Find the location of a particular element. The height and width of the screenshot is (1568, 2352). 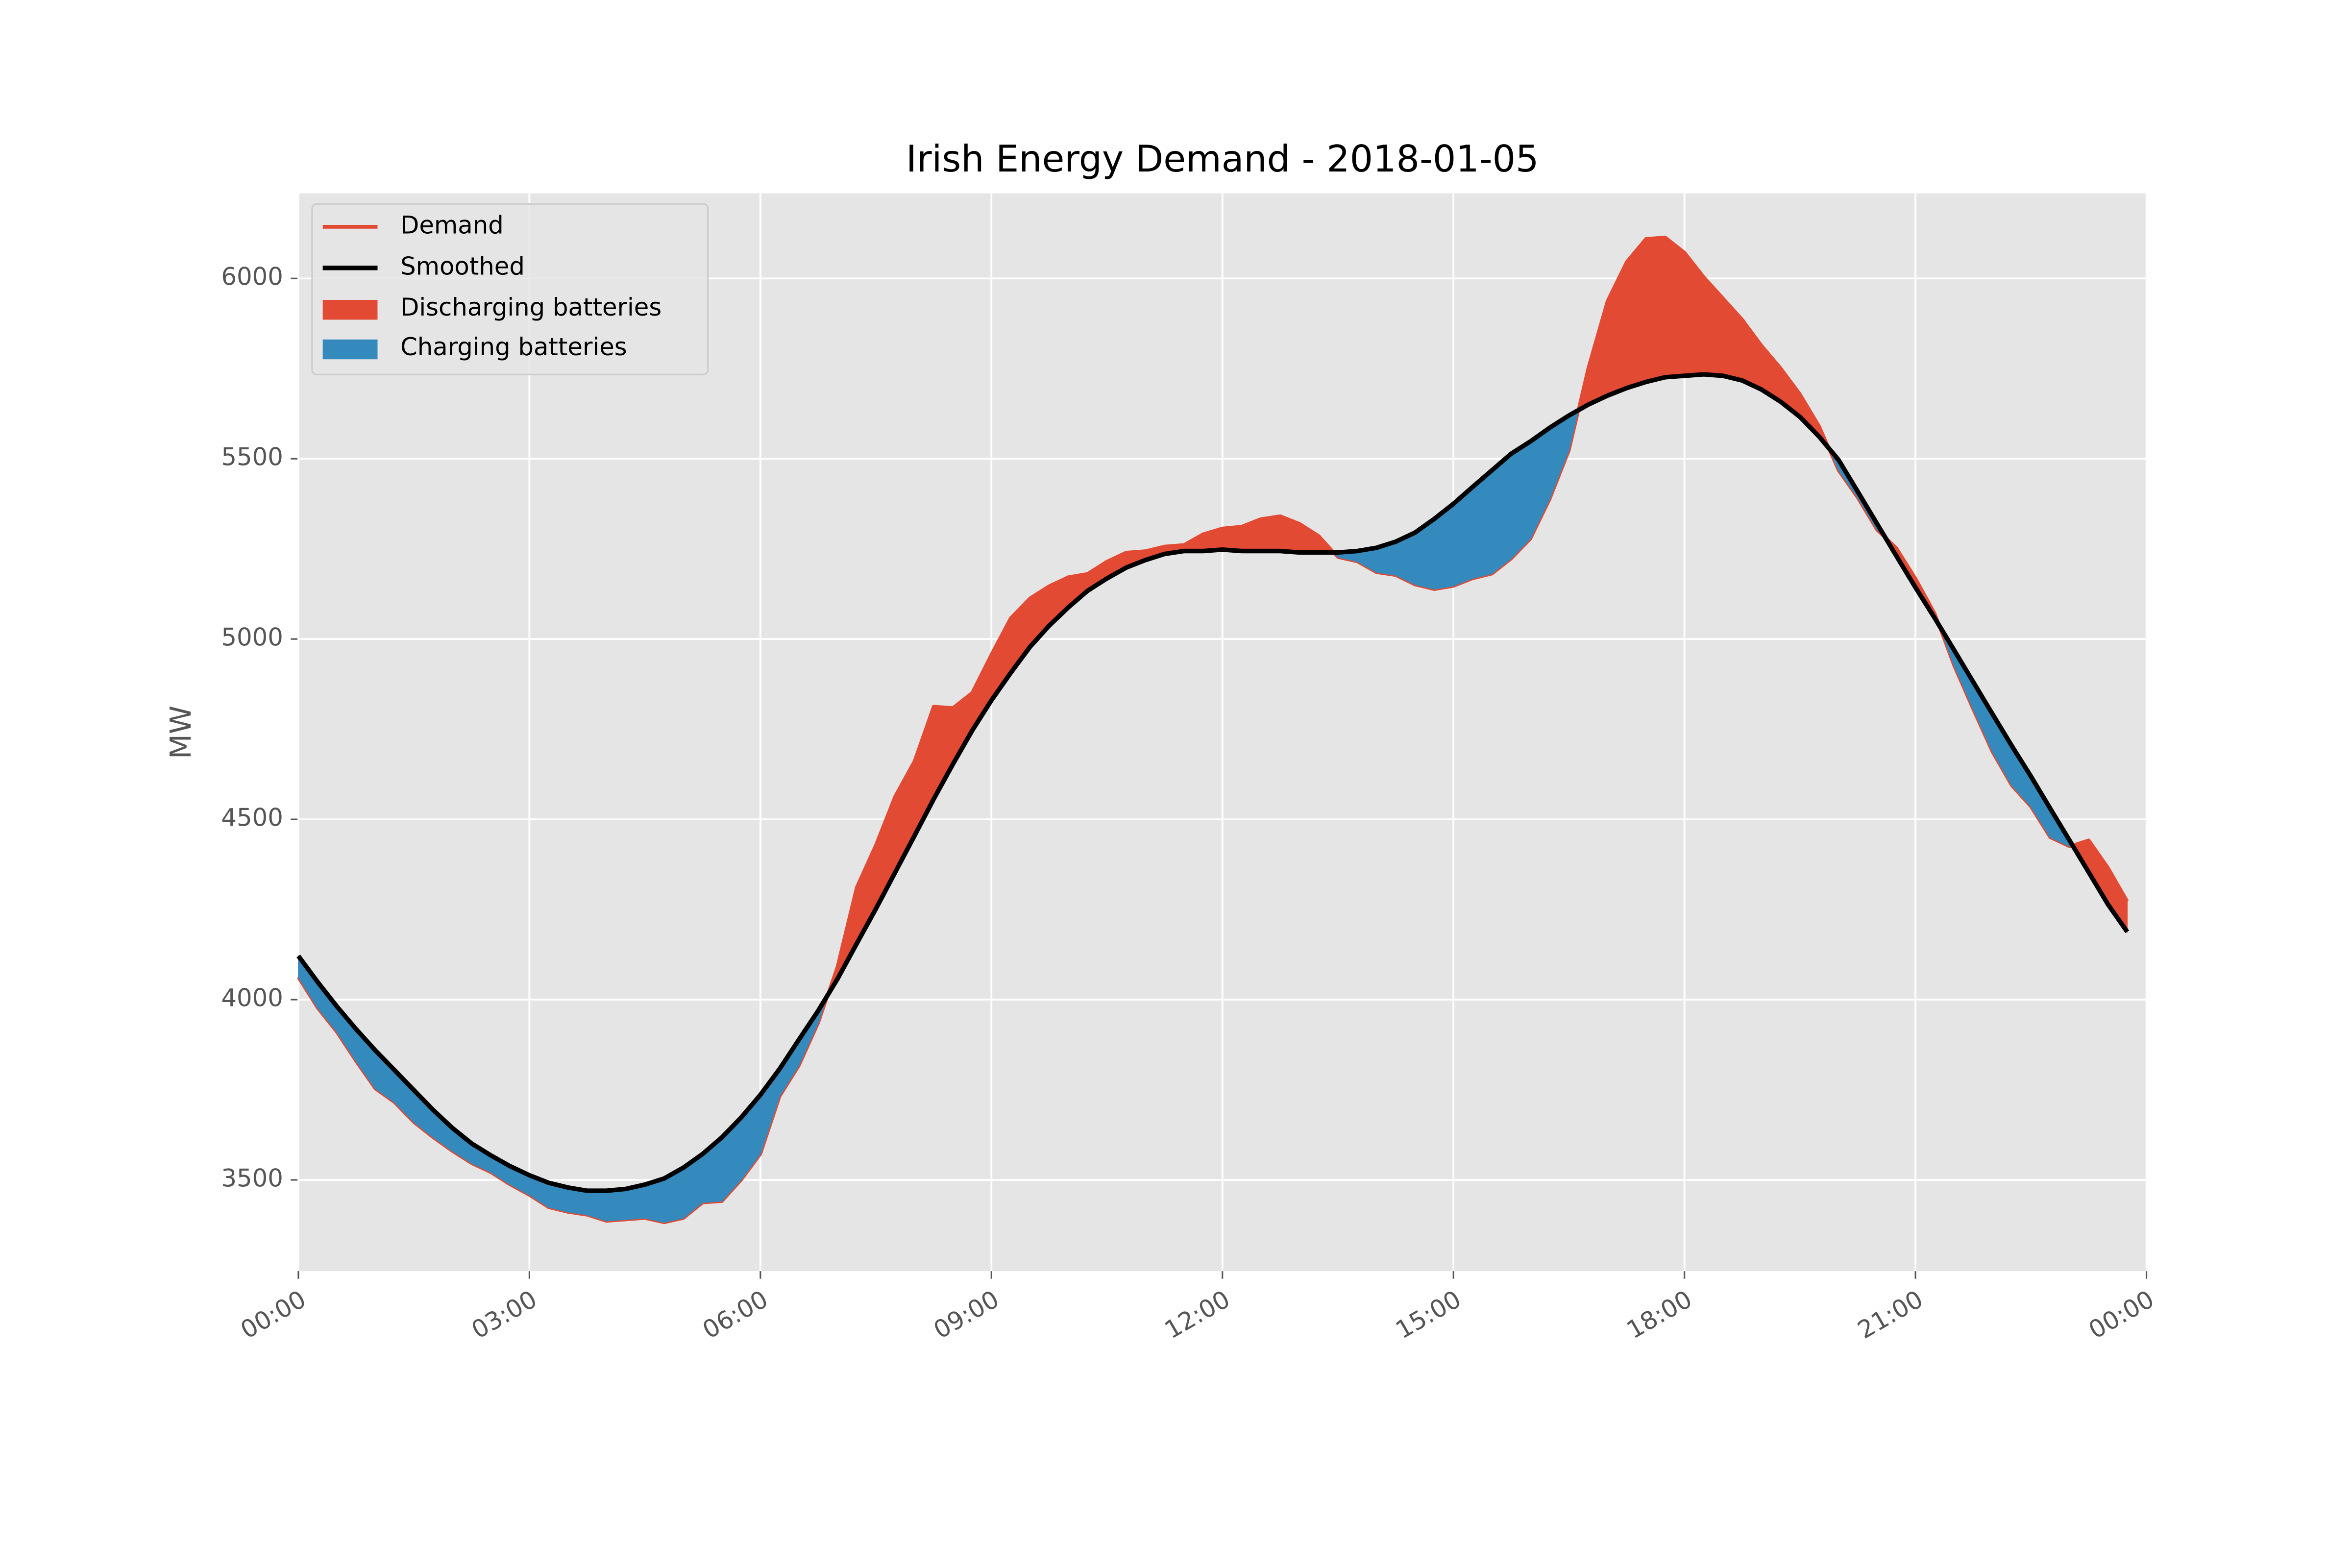

y-tick-label: 5000 is located at coordinates (252, 637).